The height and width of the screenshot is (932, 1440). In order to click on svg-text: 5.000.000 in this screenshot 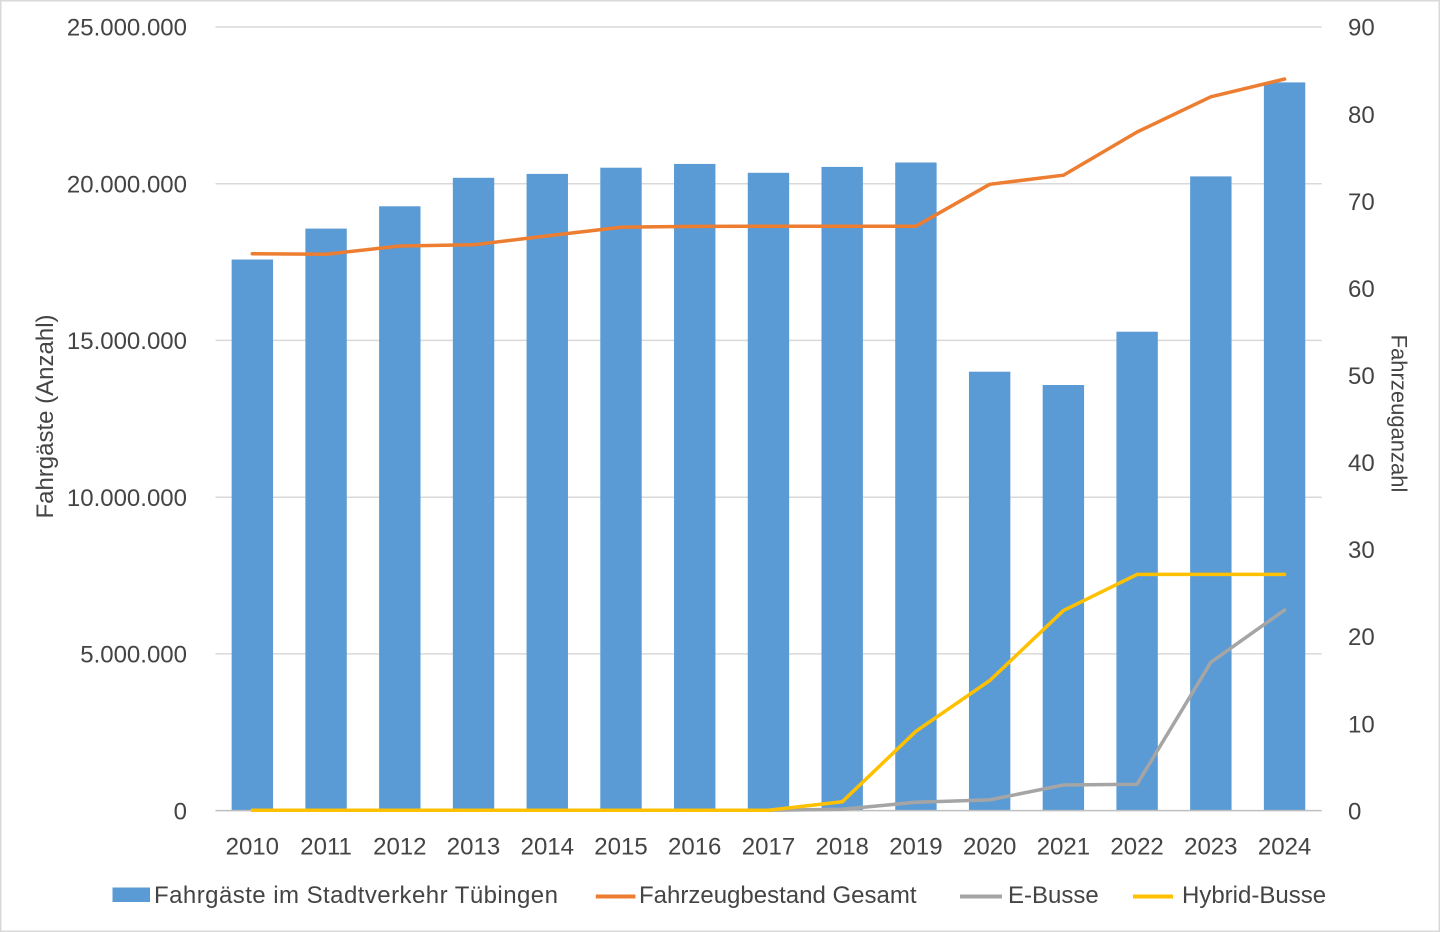, I will do `click(133, 655)`.